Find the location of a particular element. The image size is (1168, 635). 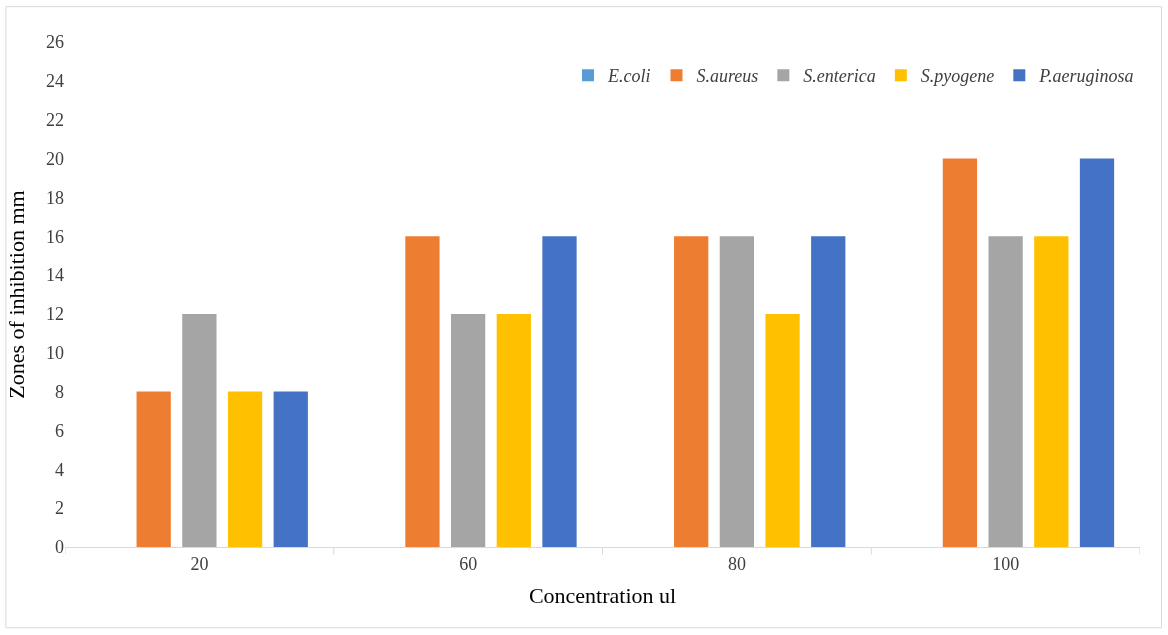

x-tick-label: 100 is located at coordinates (1006, 563).